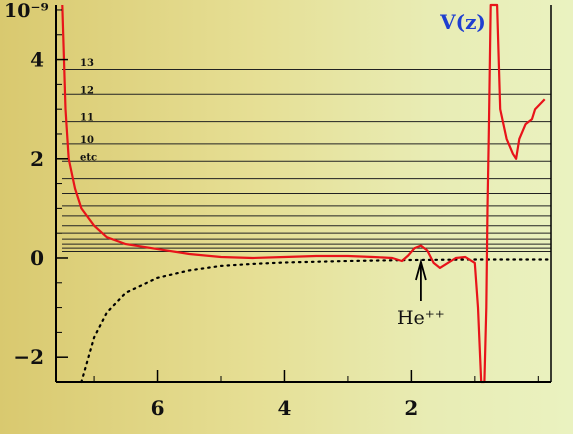 This screenshot has height=434, width=573. What do you see at coordinates (462, 22) in the screenshot?
I see `chart-title: V(z)` at bounding box center [462, 22].